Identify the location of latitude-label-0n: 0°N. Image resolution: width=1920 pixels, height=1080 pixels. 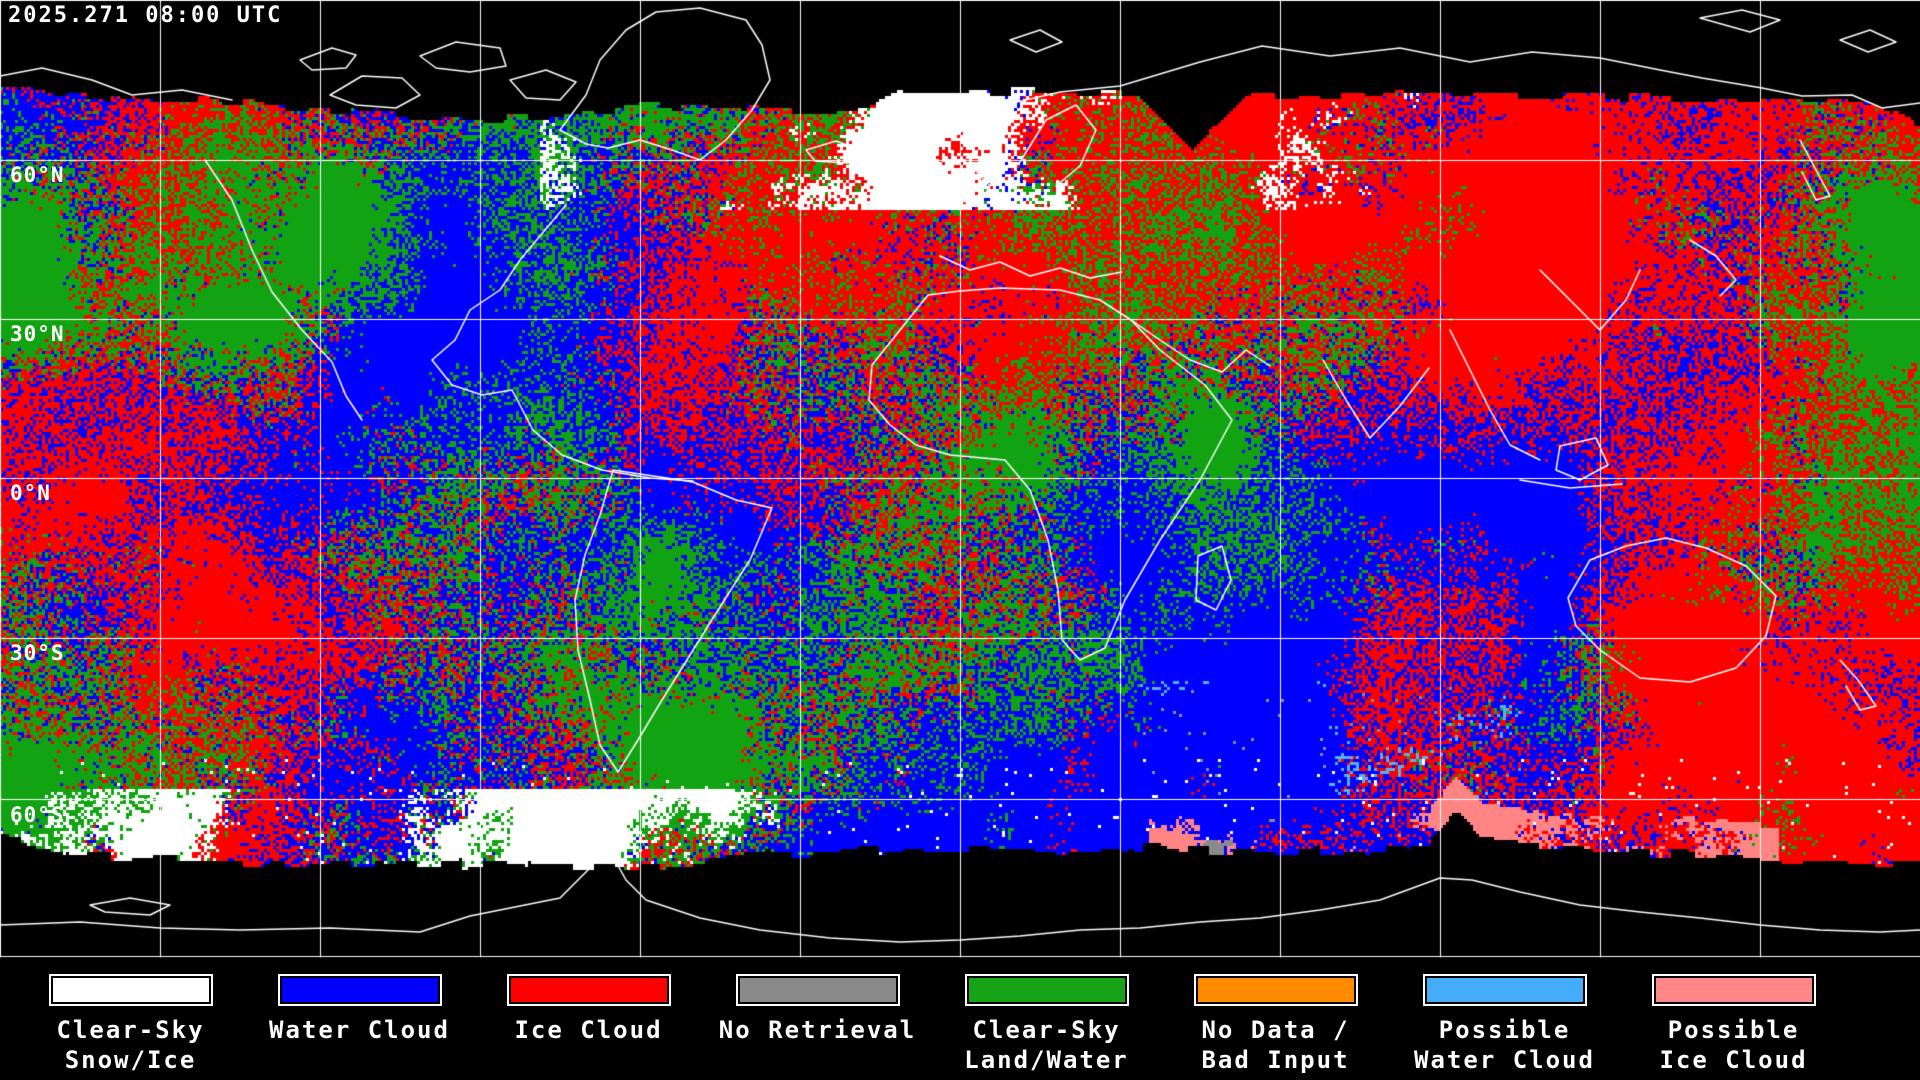
(30, 493).